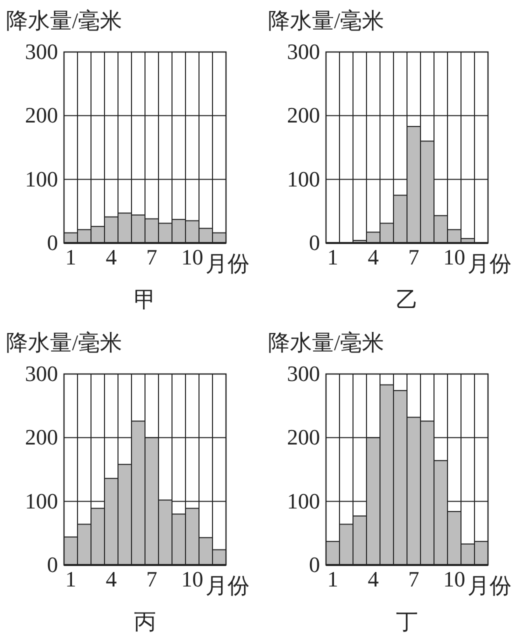 This screenshot has height=644, width=524. What do you see at coordinates (145, 299) in the screenshot?
I see `text: 甲` at bounding box center [145, 299].